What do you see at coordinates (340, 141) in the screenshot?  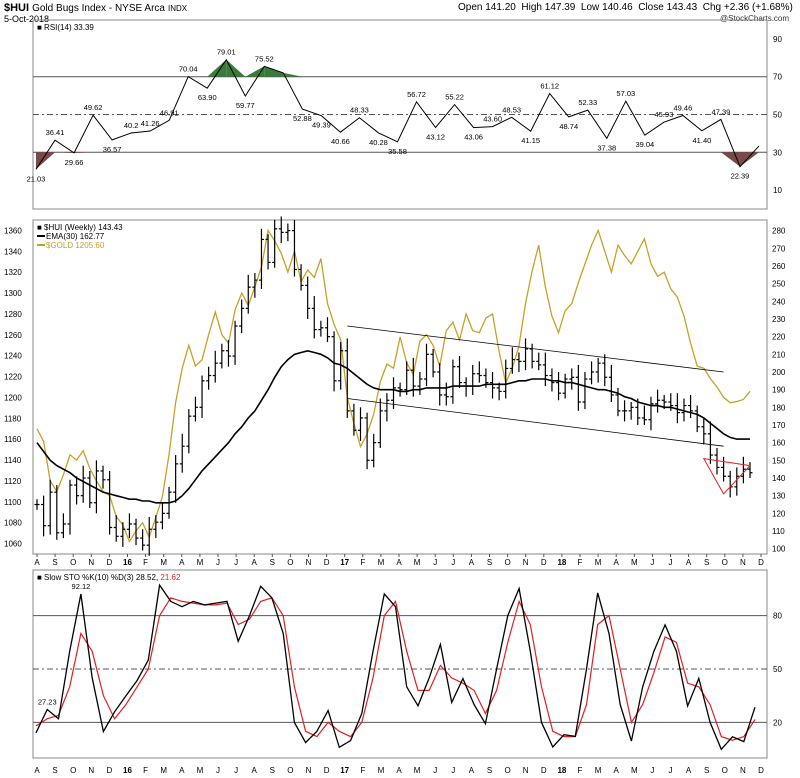 I see `rsi-data-label: 40.66` at bounding box center [340, 141].